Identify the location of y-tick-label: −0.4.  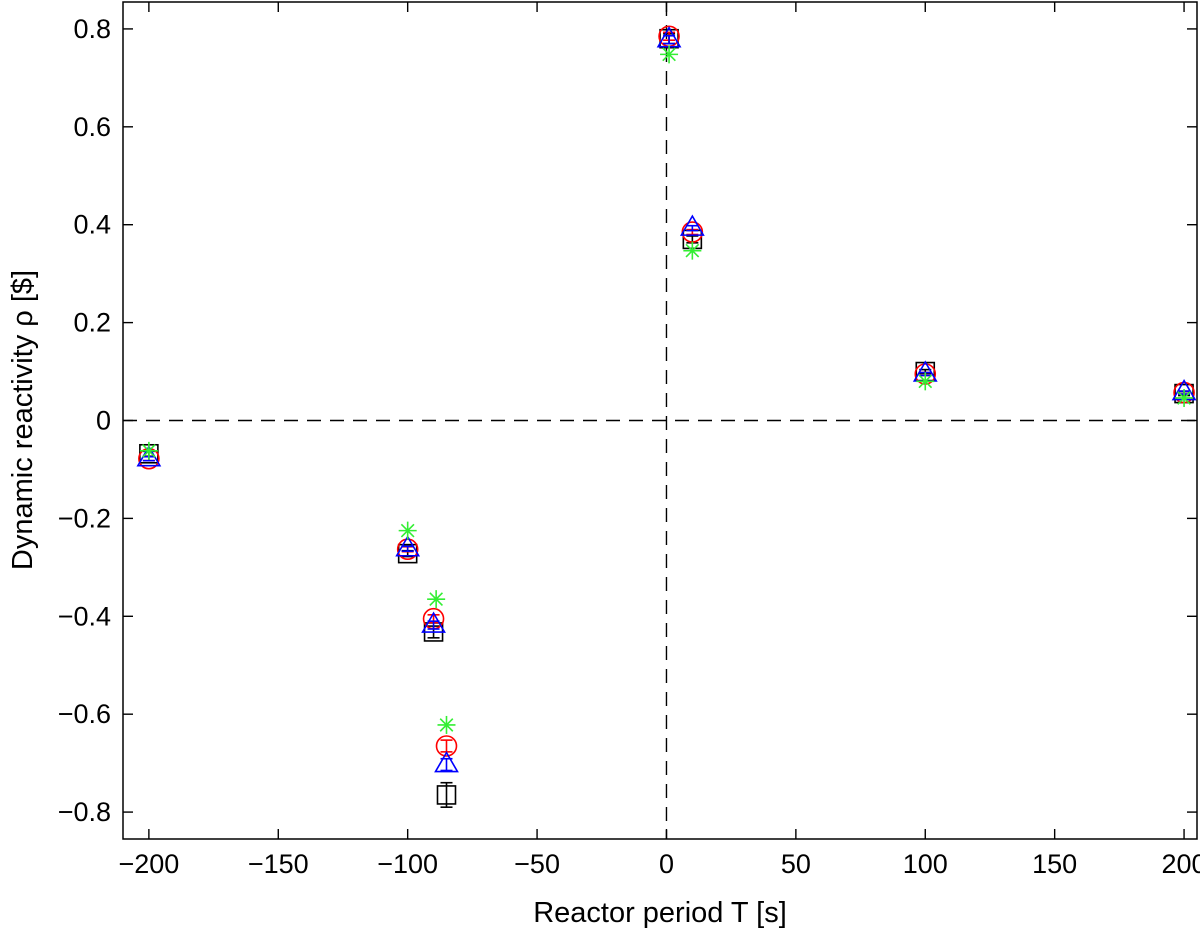
(84, 616).